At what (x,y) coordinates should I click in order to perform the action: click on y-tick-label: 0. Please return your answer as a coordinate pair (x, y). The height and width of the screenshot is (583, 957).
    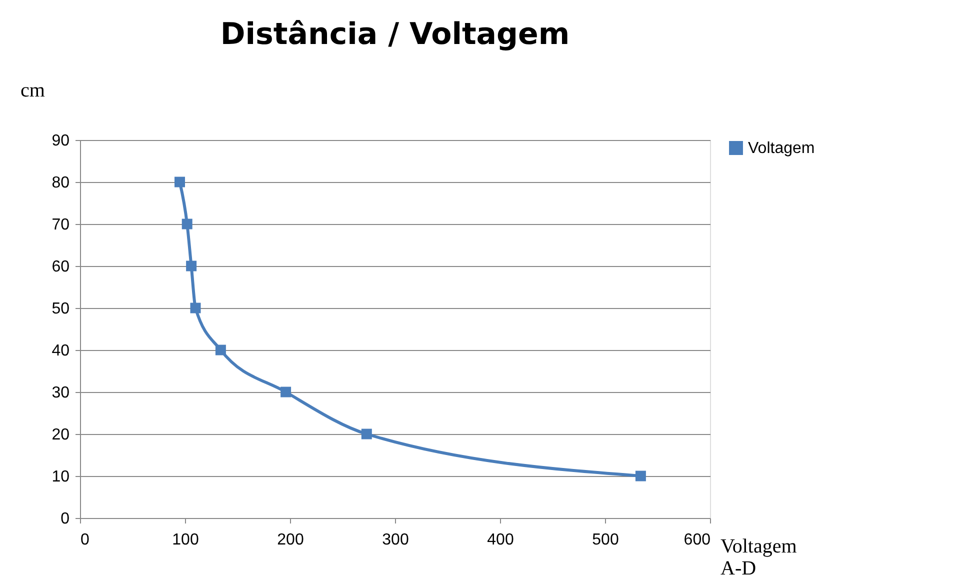
    Looking at the image, I should click on (65, 519).